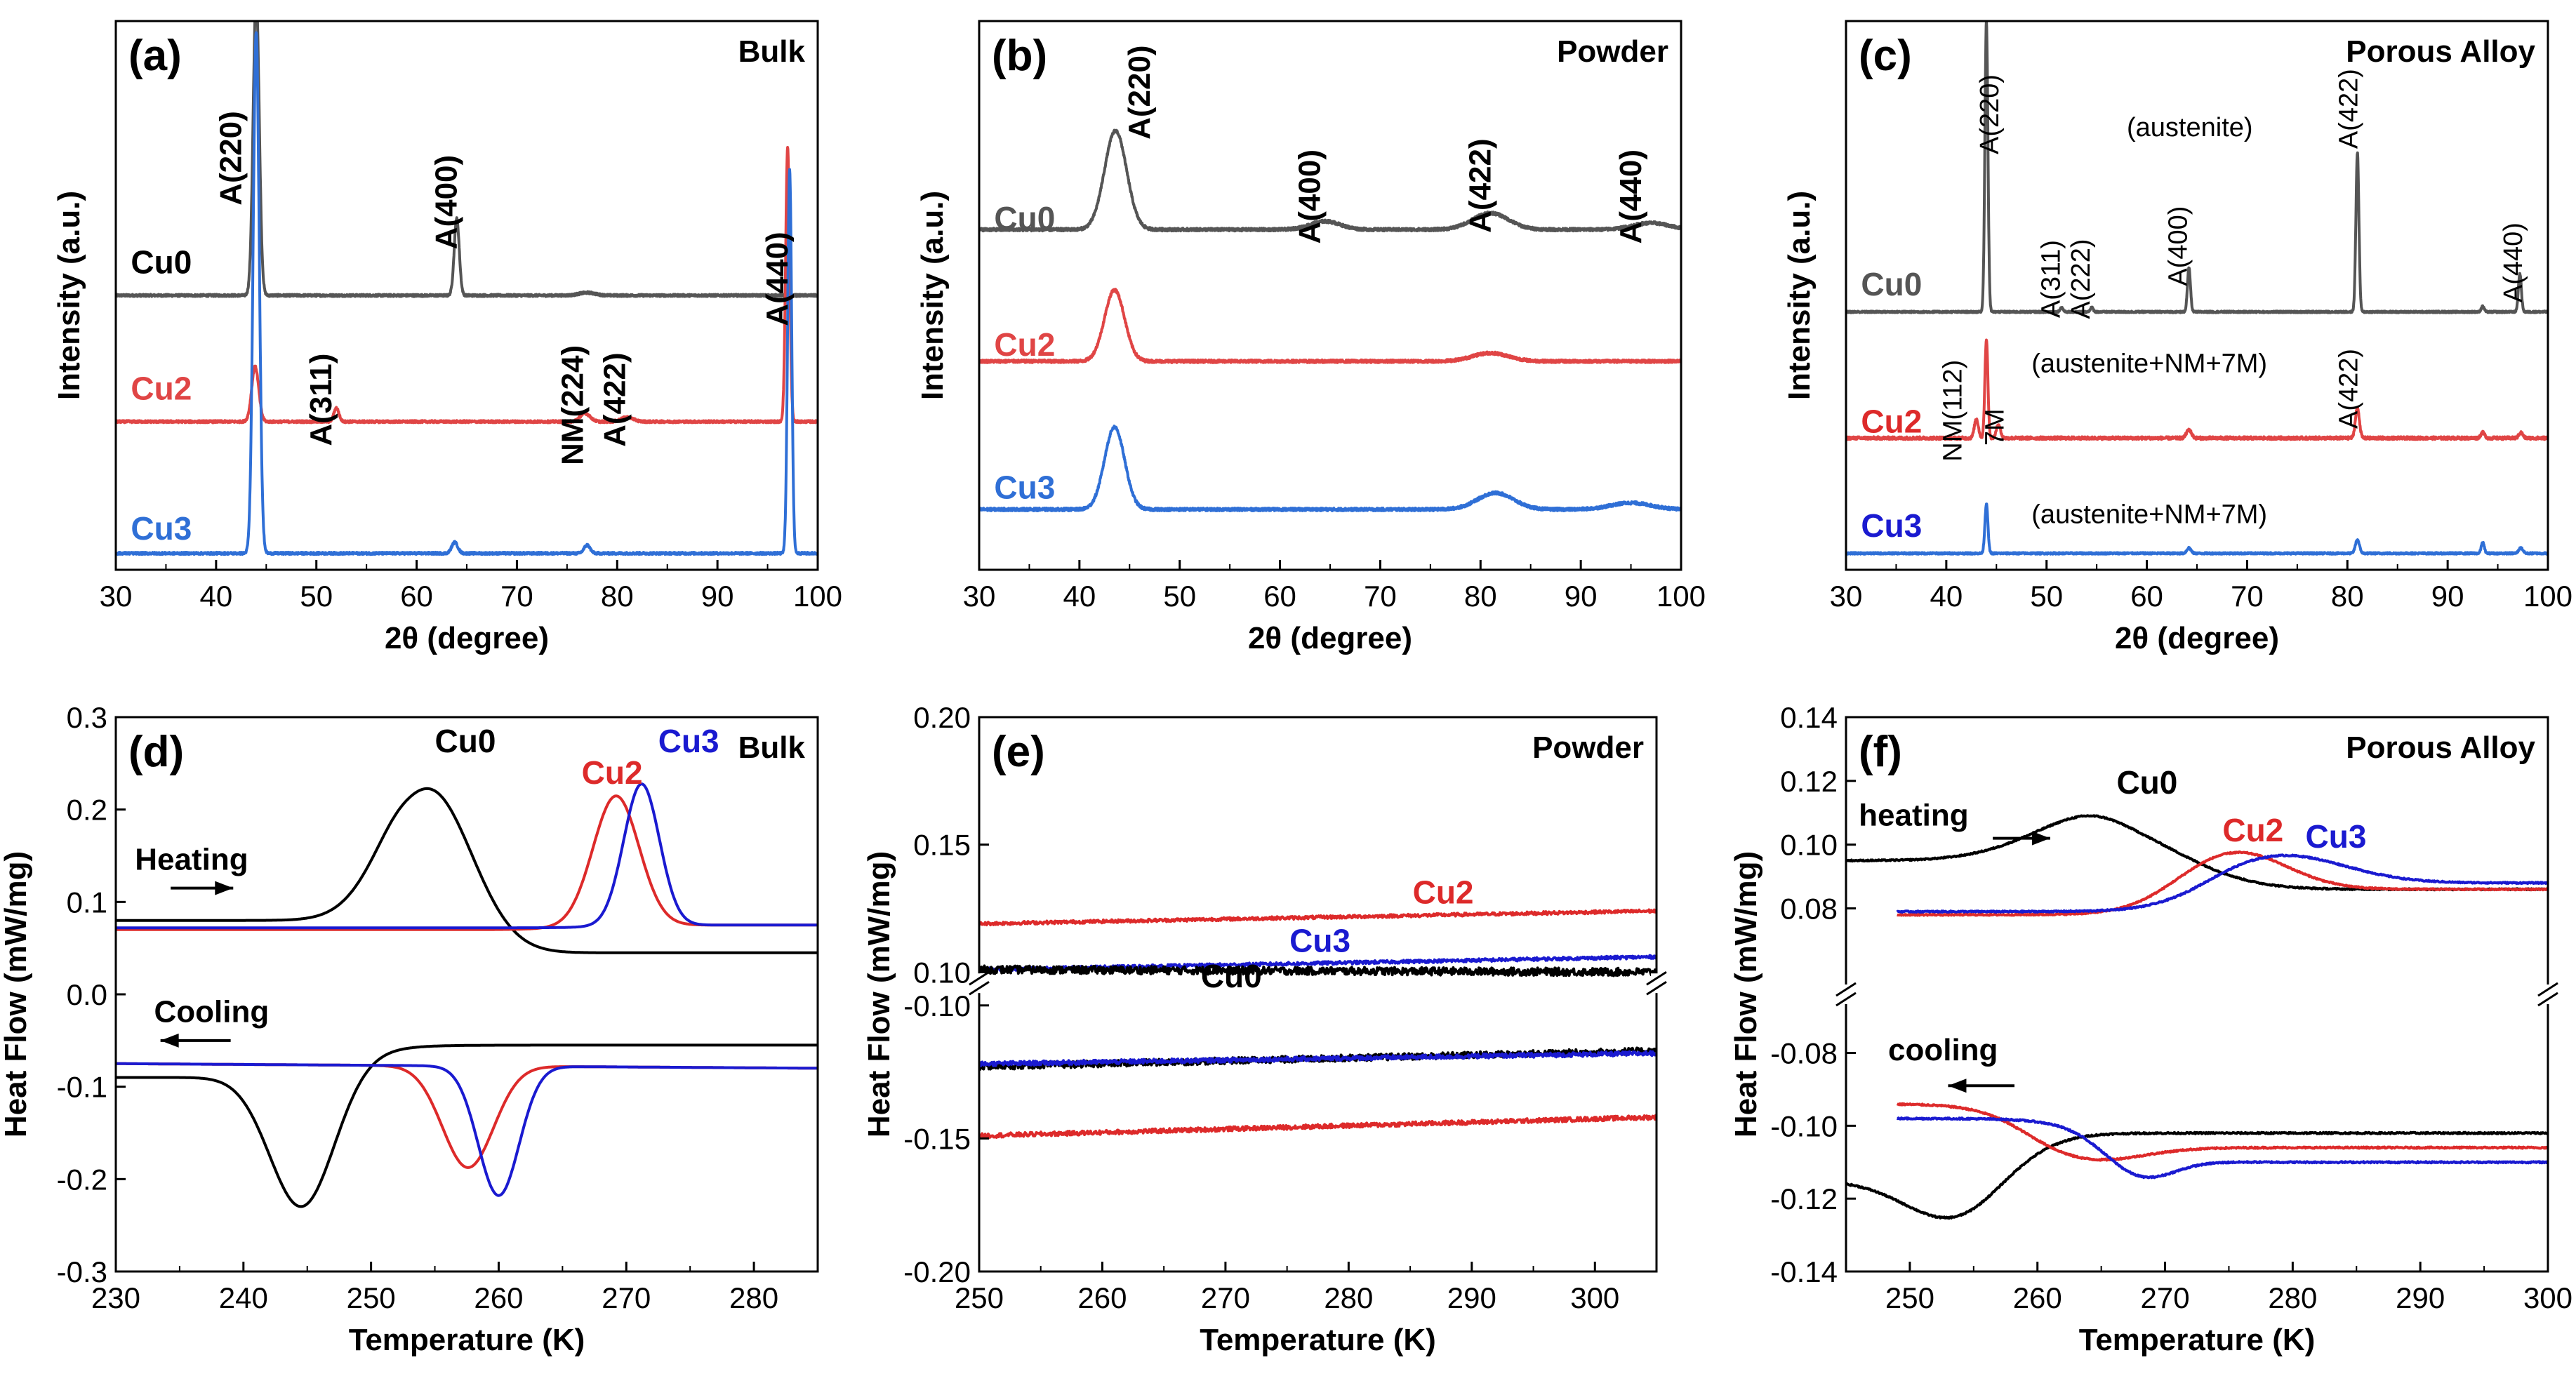 This screenshot has width=2576, height=1395. Describe the element at coordinates (2149, 515) in the screenshot. I see `peak-annotation: (austenite+NM+7M)` at that location.